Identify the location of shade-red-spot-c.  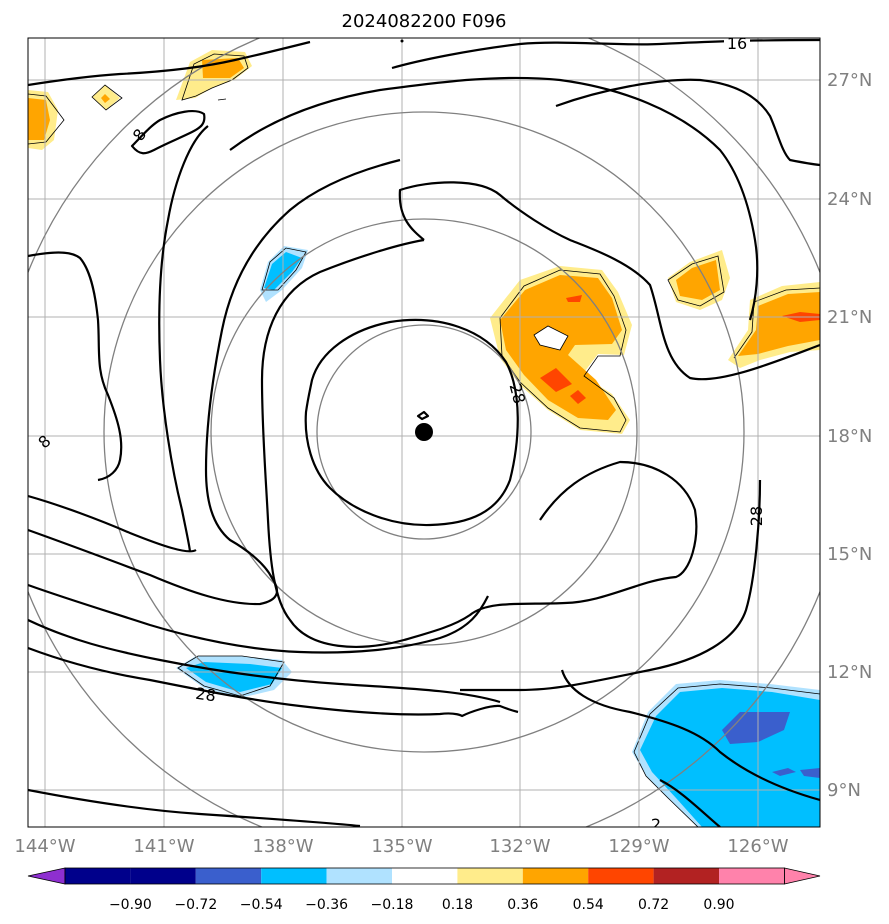
(574, 298).